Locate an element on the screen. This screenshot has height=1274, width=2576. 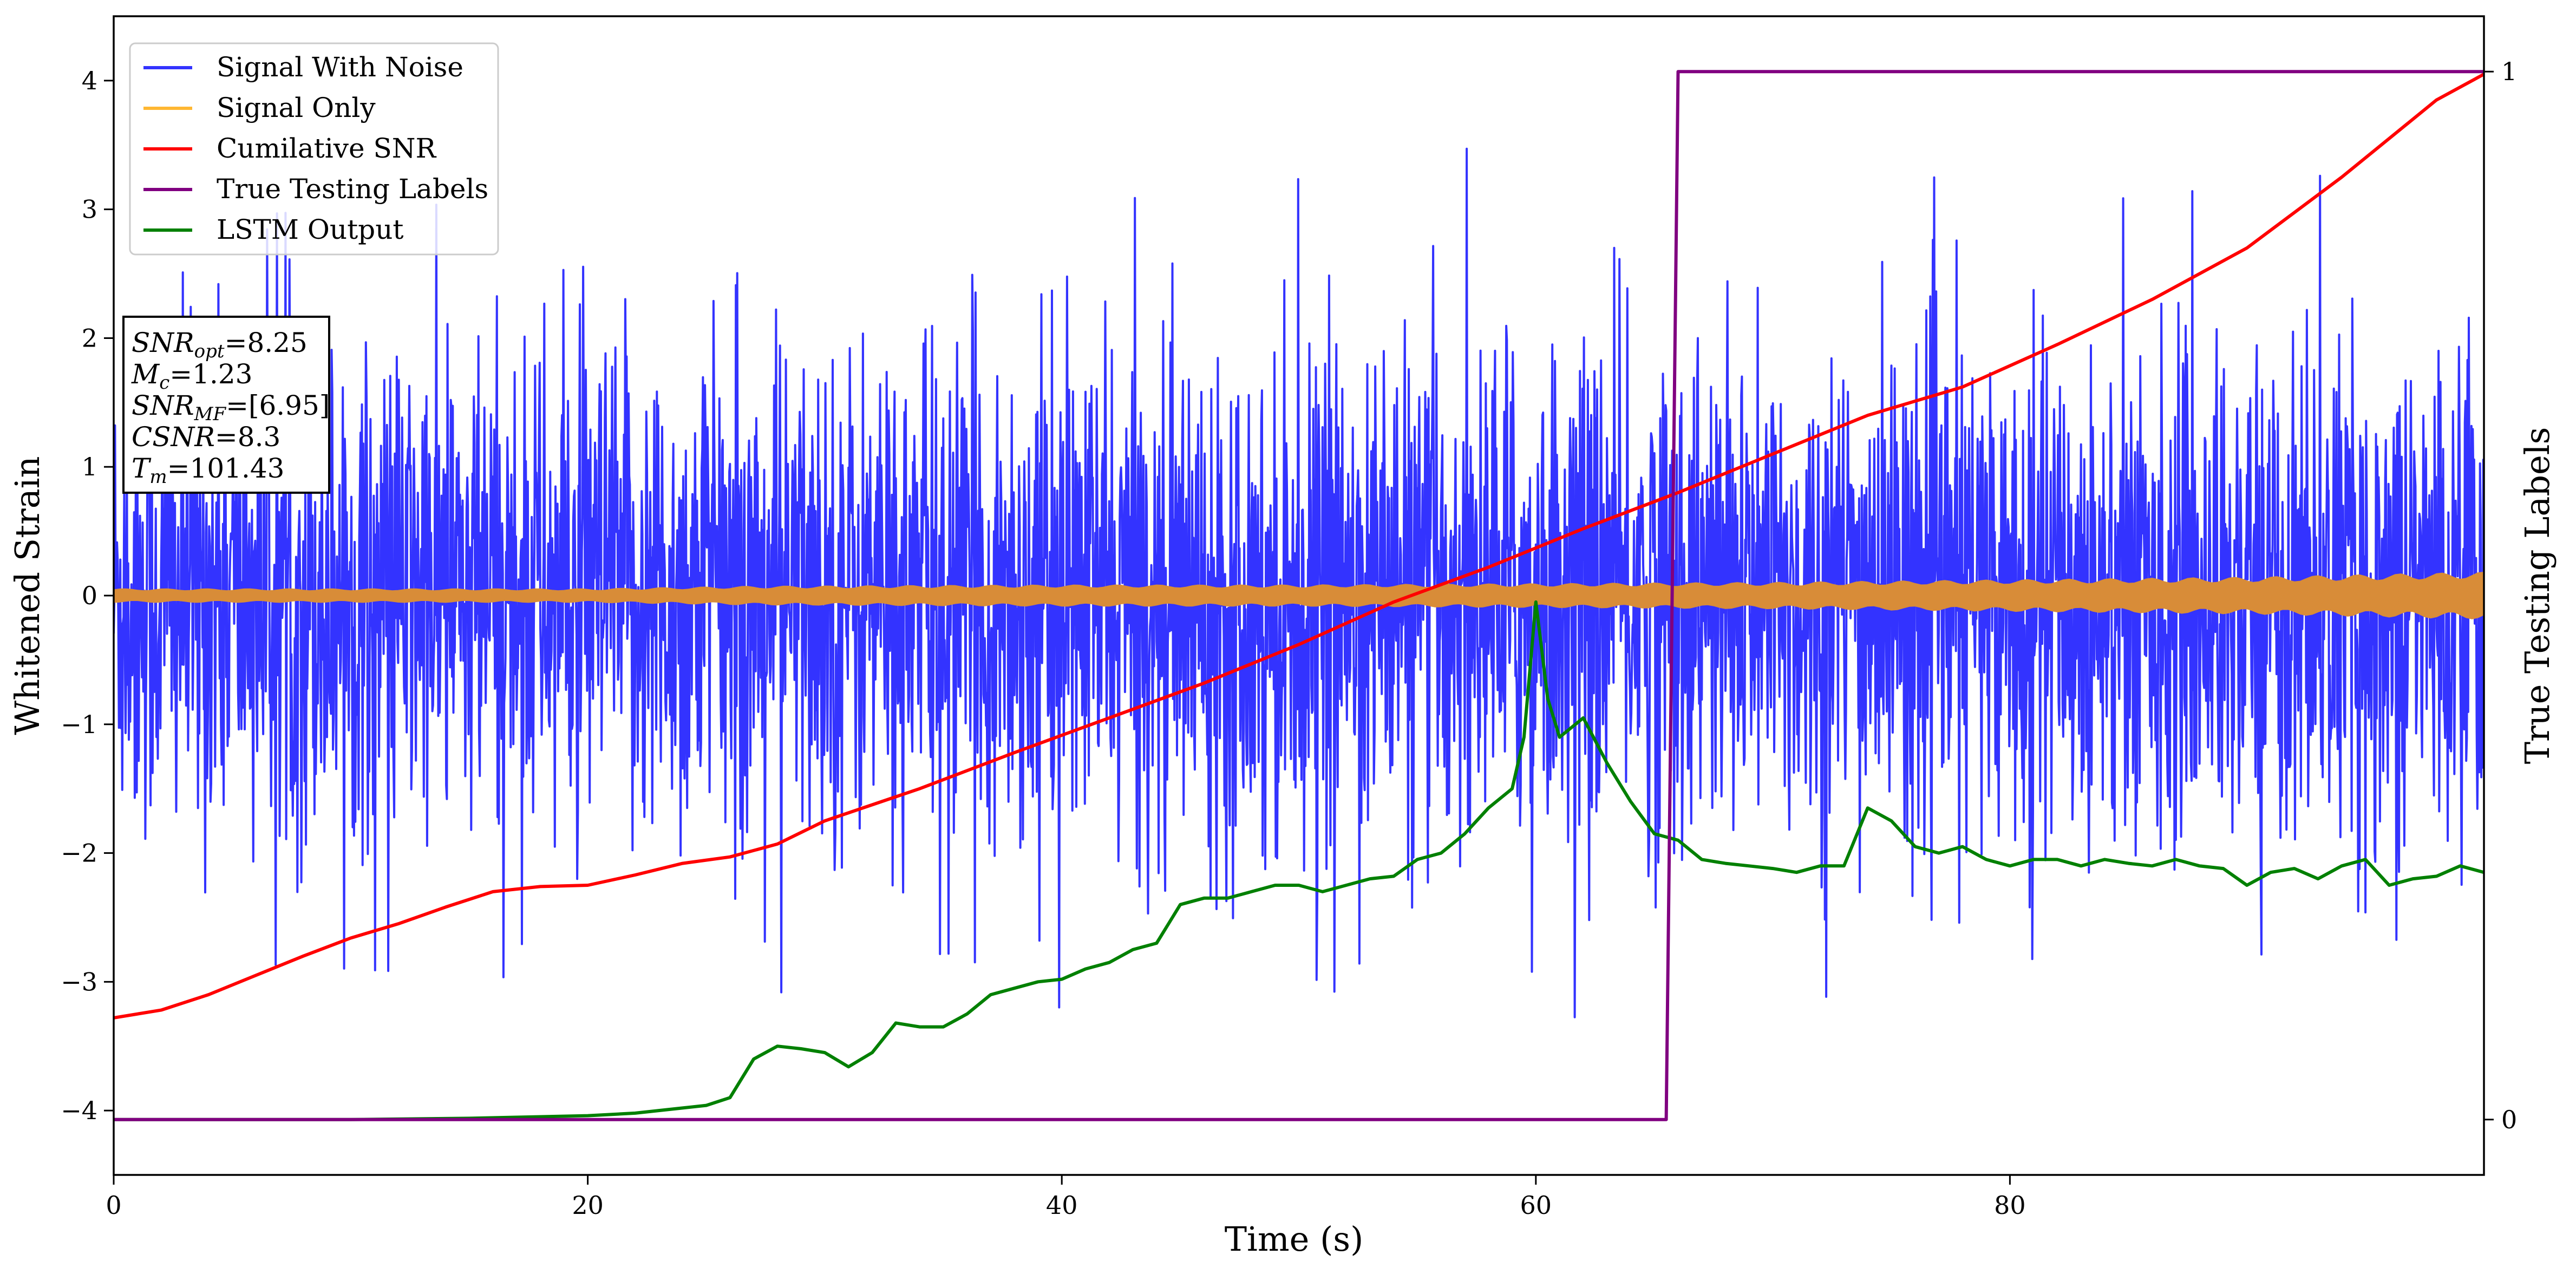
legend-label: True Testing Labels is located at coordinates (352, 189).